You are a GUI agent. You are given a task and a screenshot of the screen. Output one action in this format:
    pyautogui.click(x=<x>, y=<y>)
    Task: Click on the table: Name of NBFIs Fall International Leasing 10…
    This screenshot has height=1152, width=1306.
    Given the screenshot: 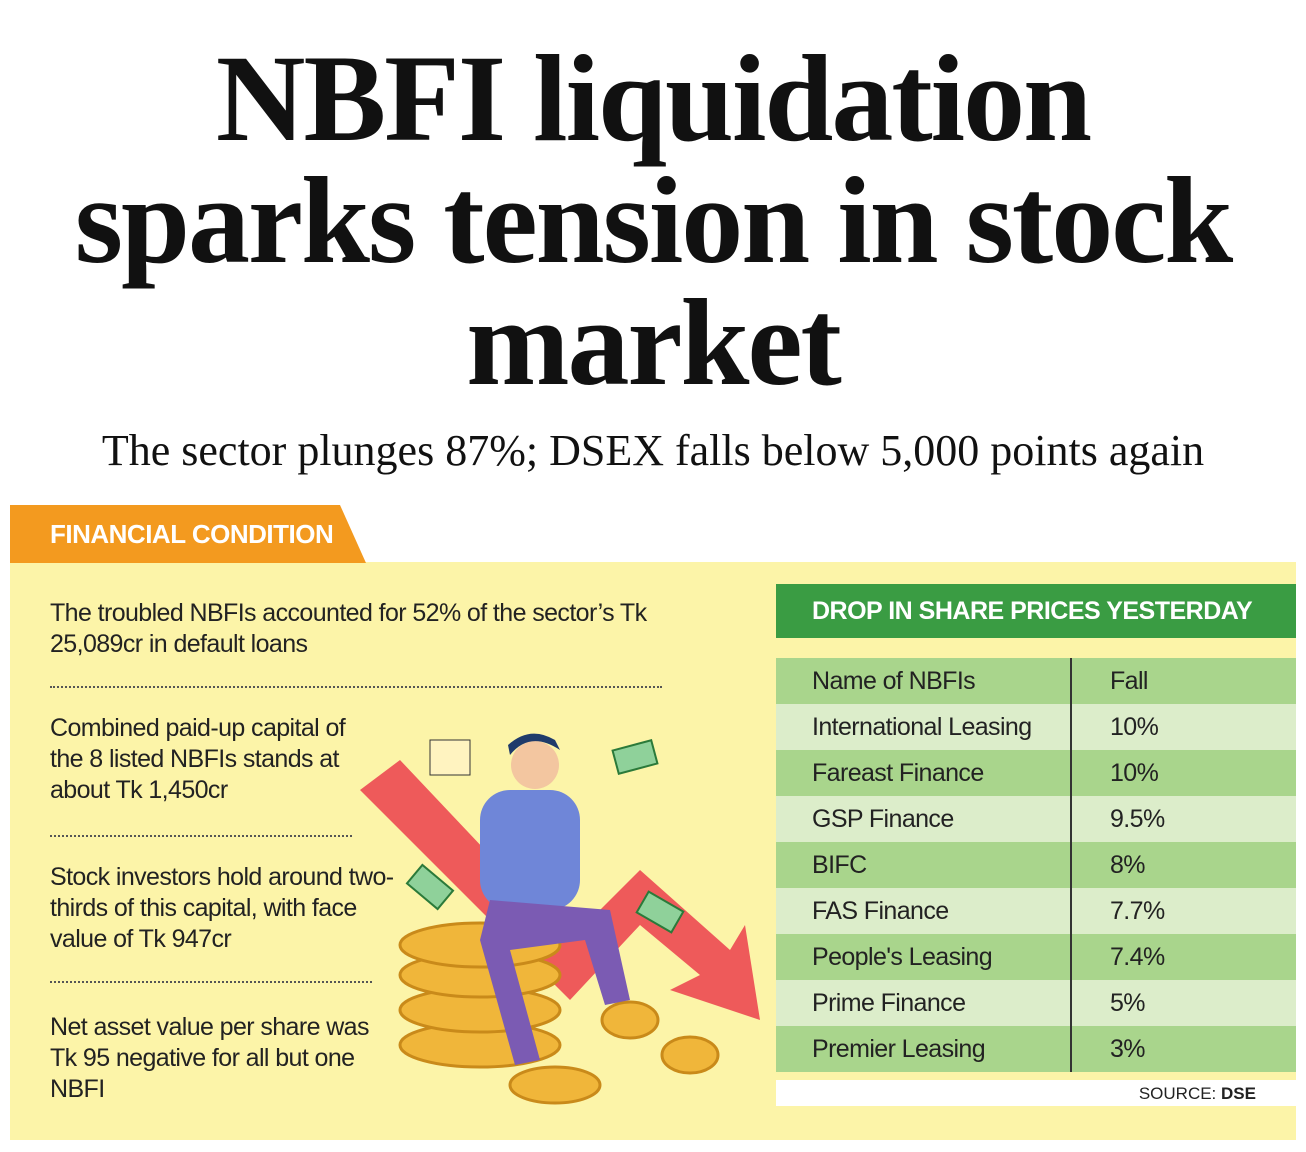 What is the action you would take?
    pyautogui.click(x=1036, y=865)
    